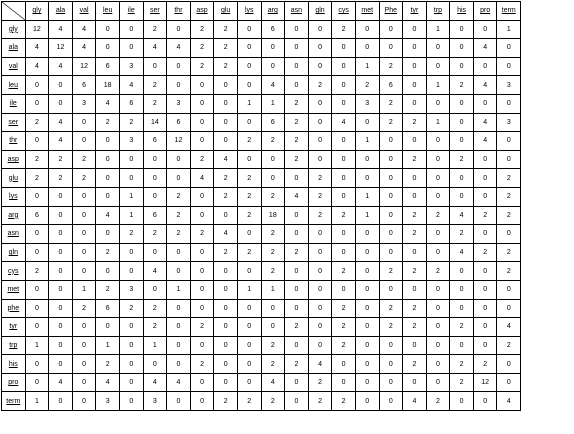 The image size is (574, 434). What do you see at coordinates (13, 382) in the screenshot?
I see `row-header: pro` at bounding box center [13, 382].